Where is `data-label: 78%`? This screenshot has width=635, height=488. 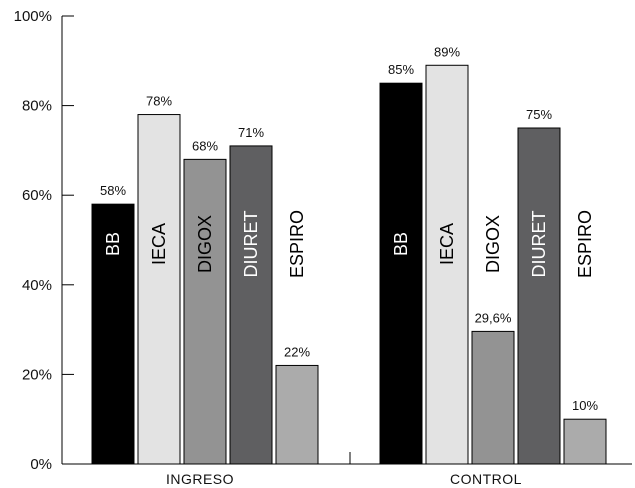 data-label: 78% is located at coordinates (159, 101).